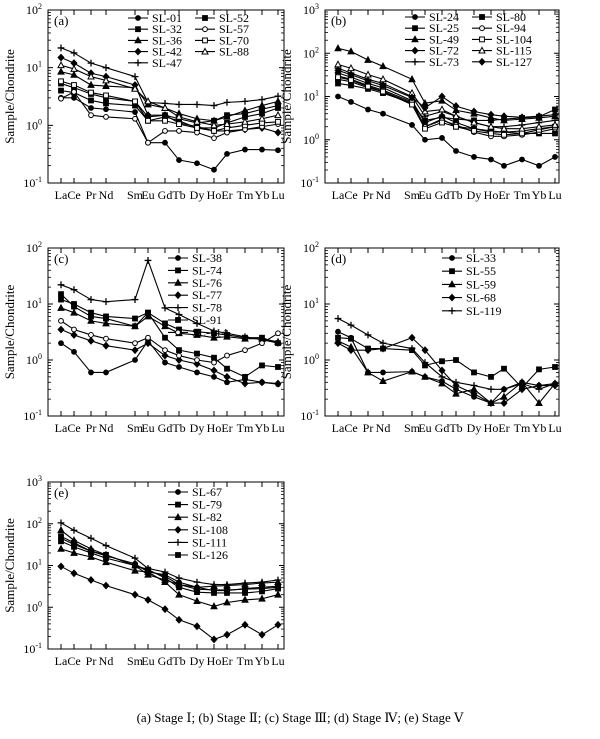  I want to click on legend-label: SL-88, so click(234, 52).